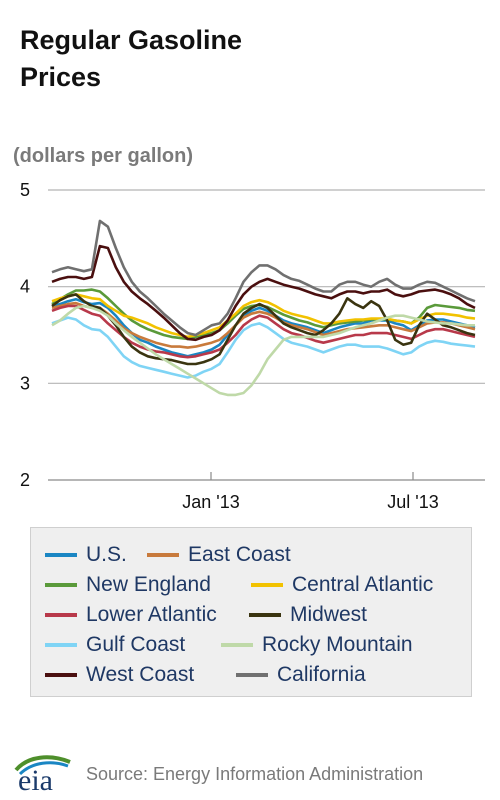 The height and width of the screenshot is (800, 500). What do you see at coordinates (43, 768) in the screenshot?
I see `logo-arc-blue` at bounding box center [43, 768].